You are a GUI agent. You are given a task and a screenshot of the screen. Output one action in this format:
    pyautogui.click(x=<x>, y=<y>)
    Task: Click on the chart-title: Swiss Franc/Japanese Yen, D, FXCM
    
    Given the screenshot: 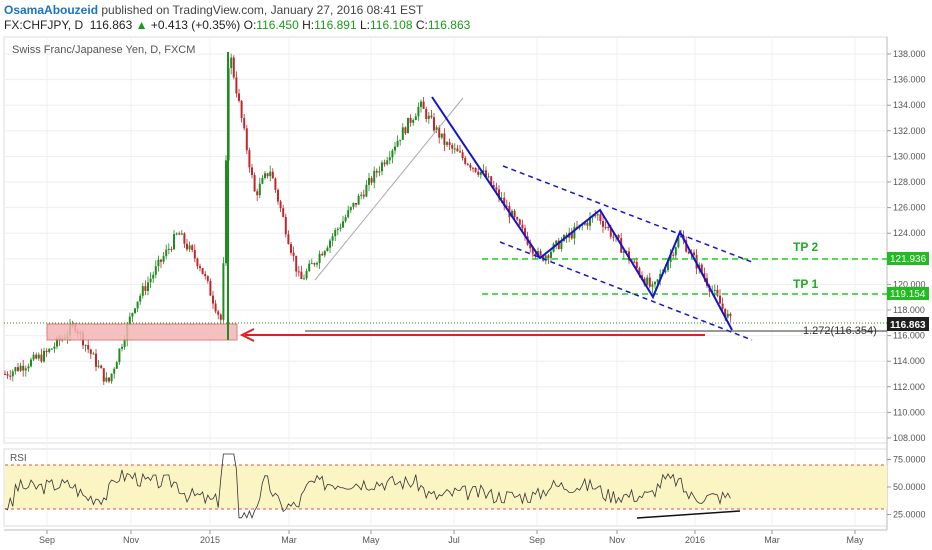 What is the action you would take?
    pyautogui.click(x=103, y=50)
    